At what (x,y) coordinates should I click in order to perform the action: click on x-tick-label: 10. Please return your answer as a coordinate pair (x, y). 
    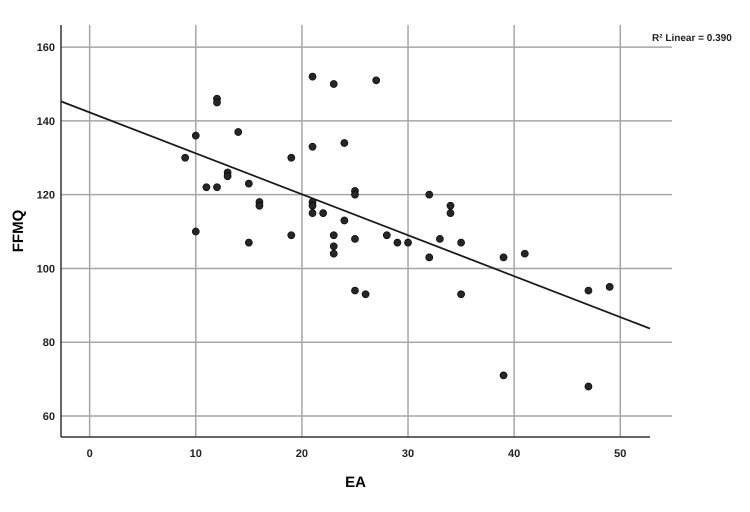
    Looking at the image, I should click on (196, 454).